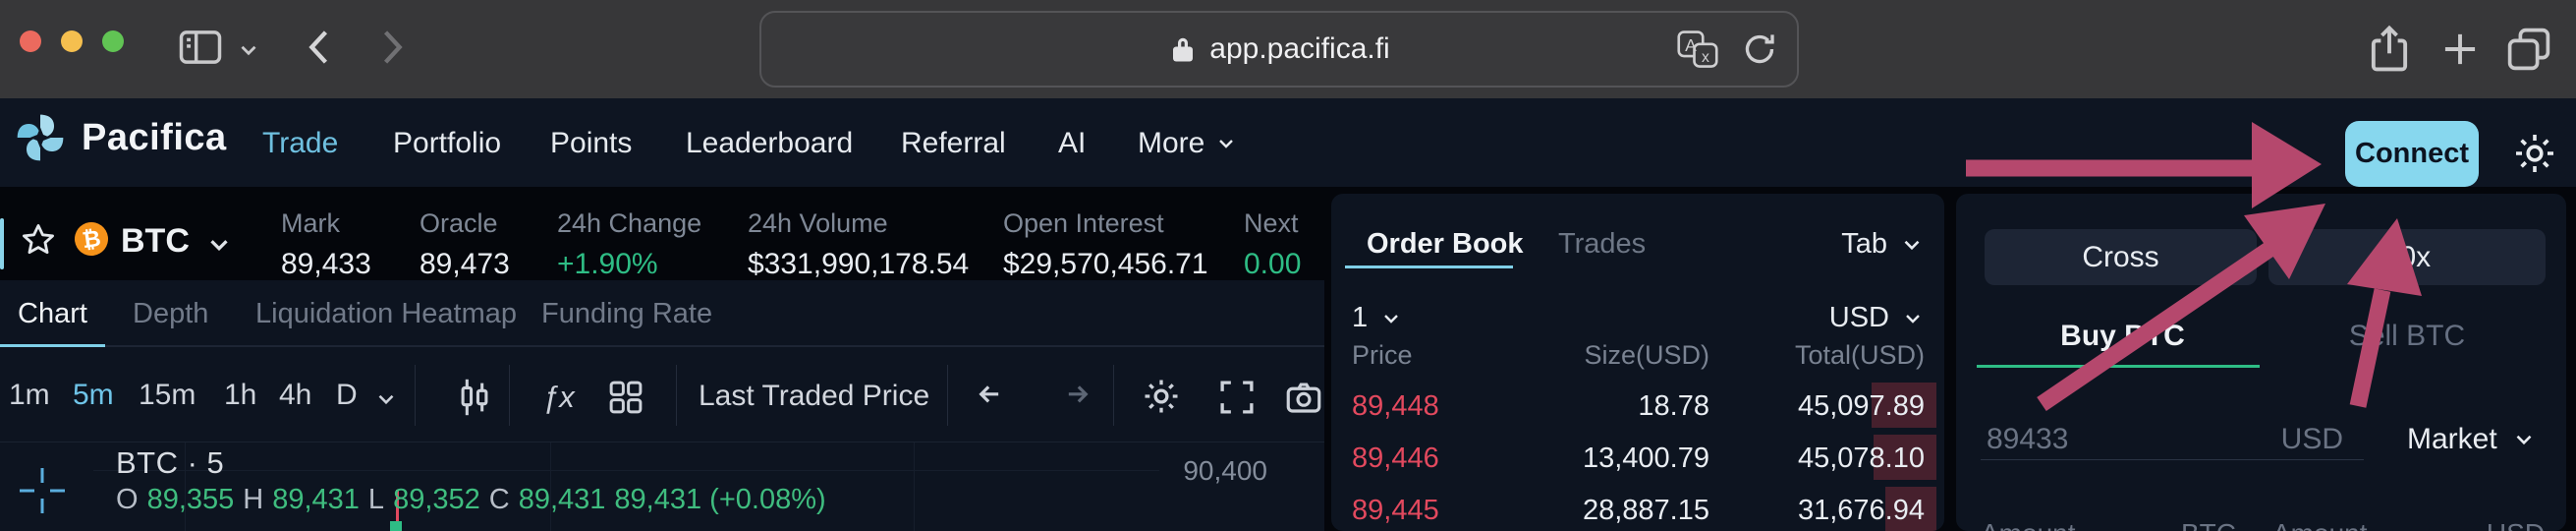 The width and height of the screenshot is (2576, 531). What do you see at coordinates (391, 47) in the screenshot?
I see `forward-button-icon` at bounding box center [391, 47].